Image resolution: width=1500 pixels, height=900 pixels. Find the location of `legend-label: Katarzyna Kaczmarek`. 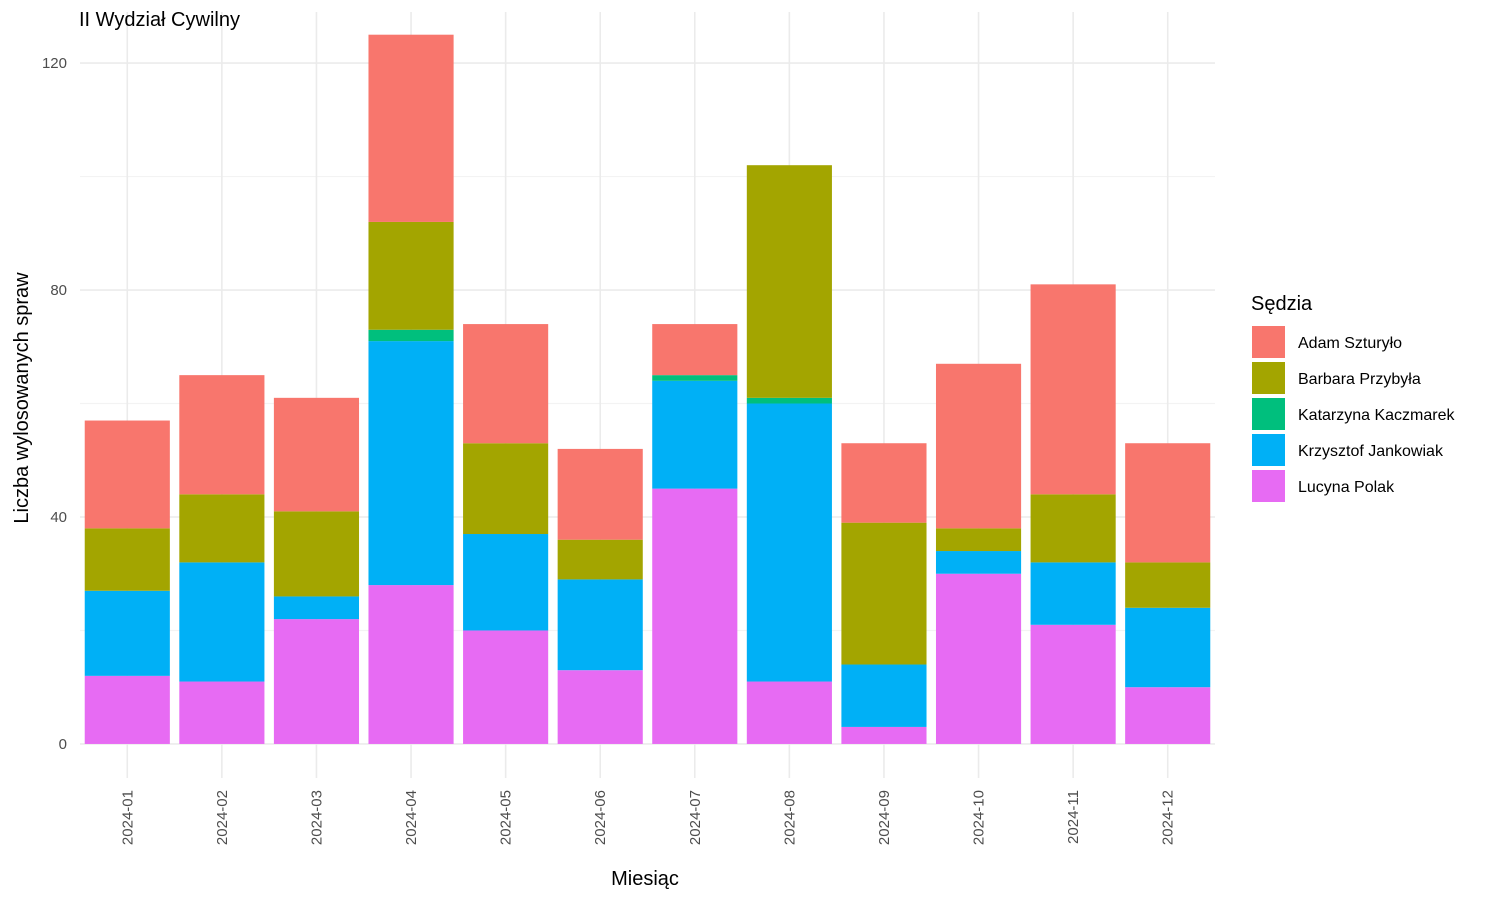

legend-label: Katarzyna Kaczmarek is located at coordinates (1377, 415).